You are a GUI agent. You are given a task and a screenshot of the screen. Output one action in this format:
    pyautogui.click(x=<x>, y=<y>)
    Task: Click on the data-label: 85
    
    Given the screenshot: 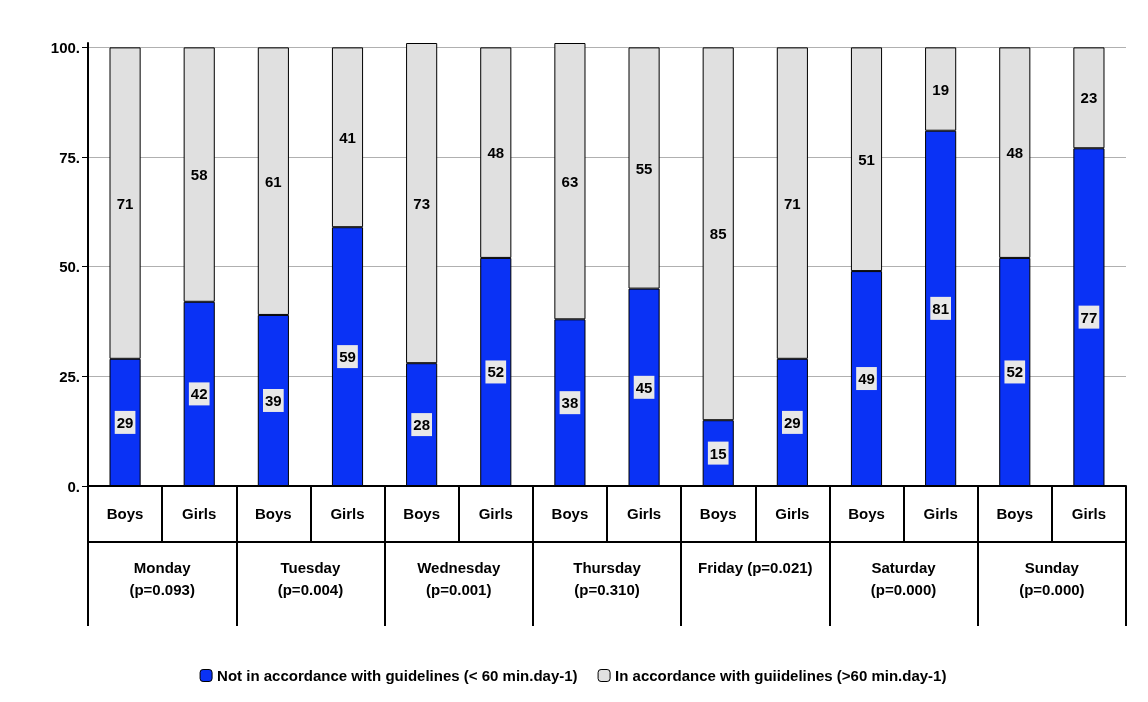 What is the action you would take?
    pyautogui.click(x=718, y=234)
    